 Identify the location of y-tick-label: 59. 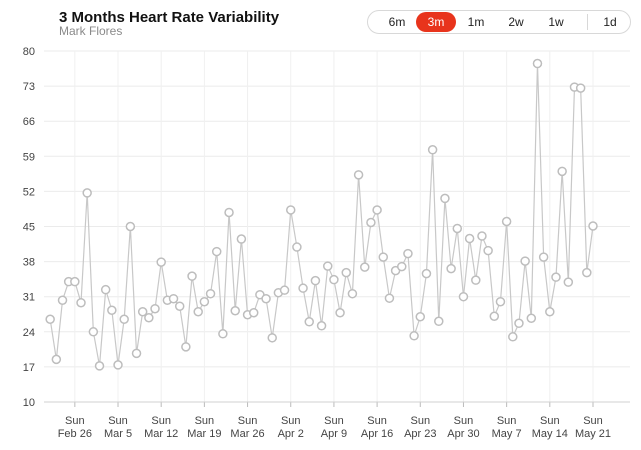
(29, 157).